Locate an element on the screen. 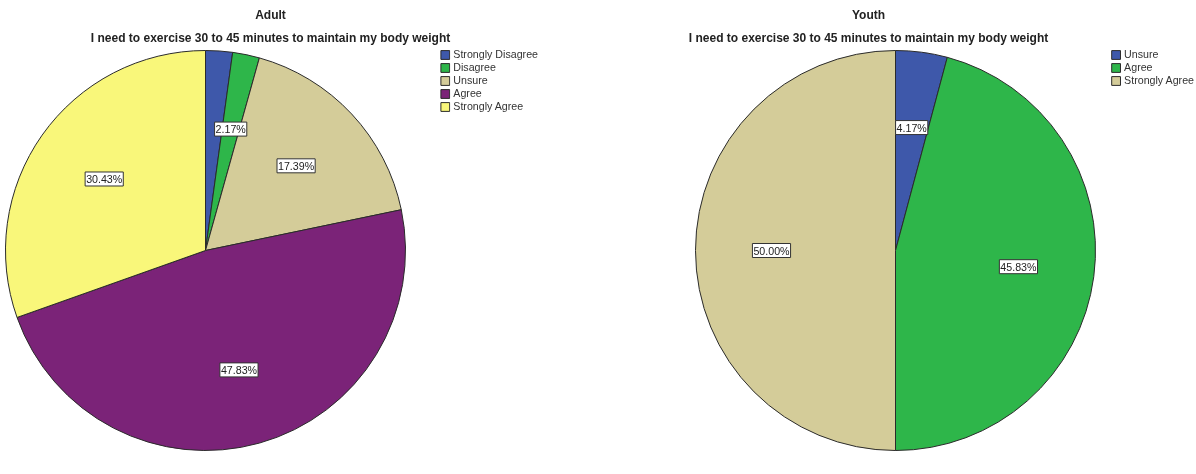 This screenshot has height=474, width=1196. chart-title: Adult is located at coordinates (270, 14).